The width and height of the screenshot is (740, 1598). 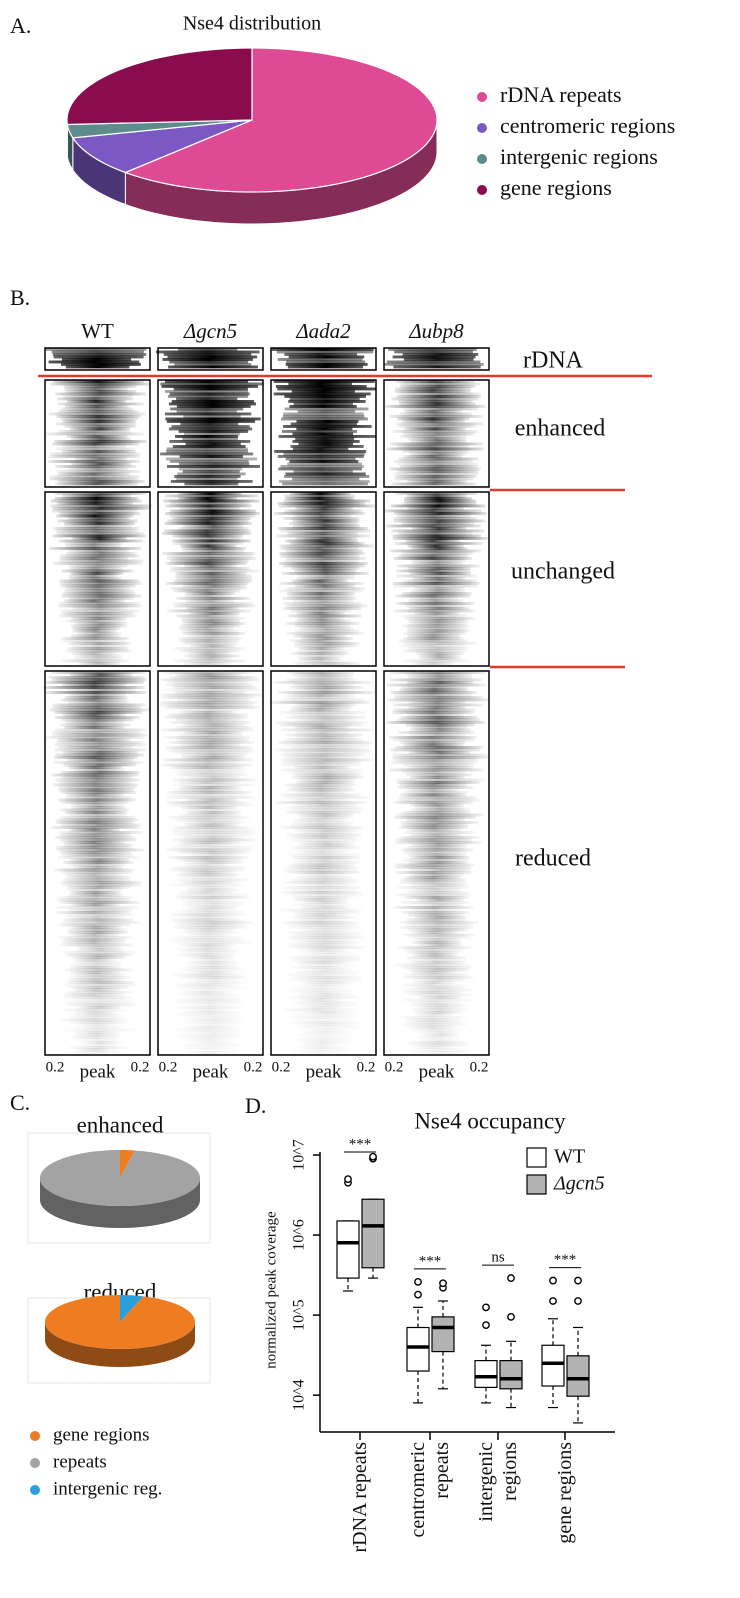 What do you see at coordinates (210, 359) in the screenshot?
I see `heatmap-frame` at bounding box center [210, 359].